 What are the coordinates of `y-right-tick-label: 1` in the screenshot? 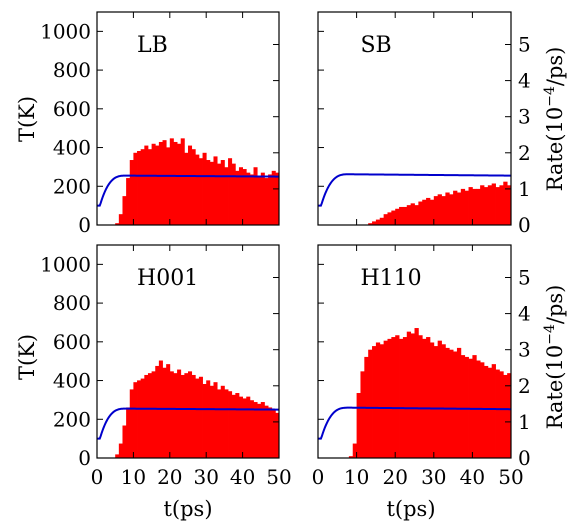 It's located at (524, 189).